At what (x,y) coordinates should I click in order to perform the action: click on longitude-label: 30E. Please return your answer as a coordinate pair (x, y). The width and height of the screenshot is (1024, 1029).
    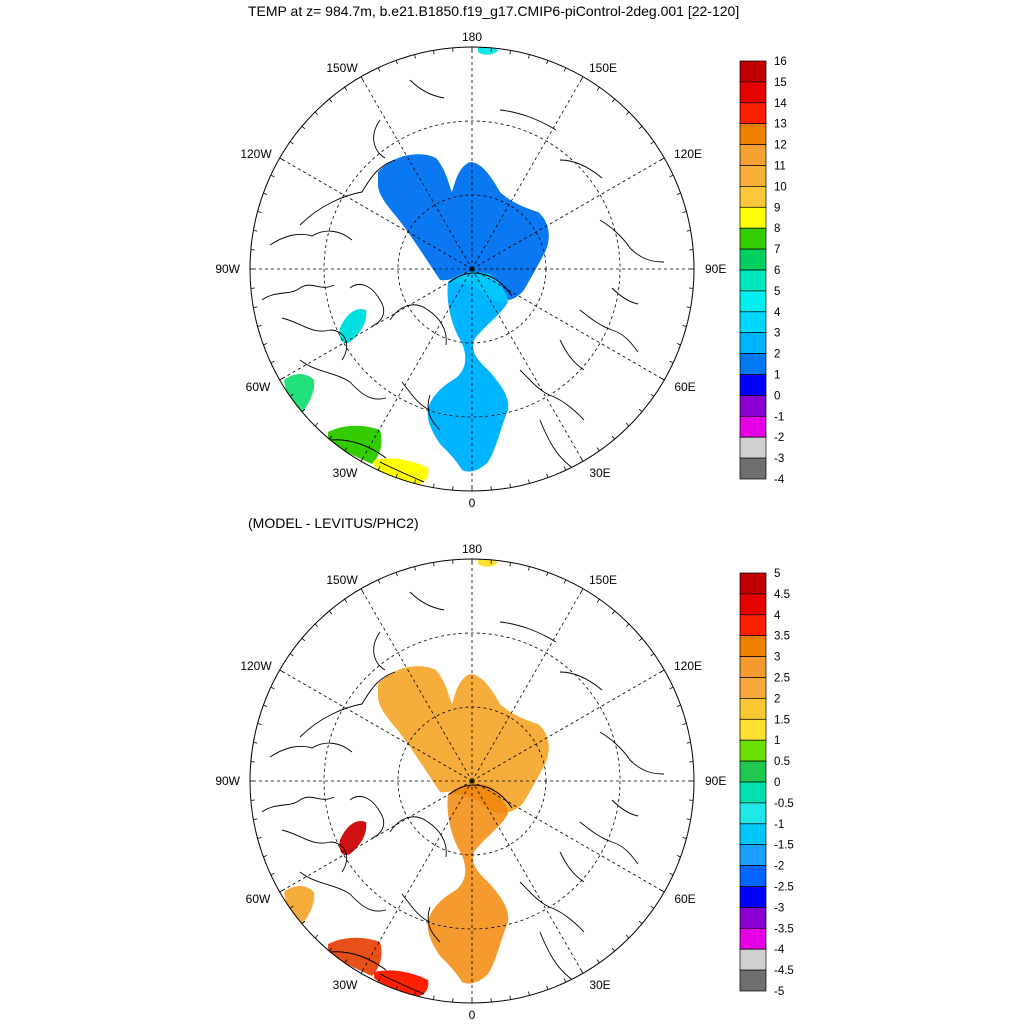
    Looking at the image, I should click on (599, 985).